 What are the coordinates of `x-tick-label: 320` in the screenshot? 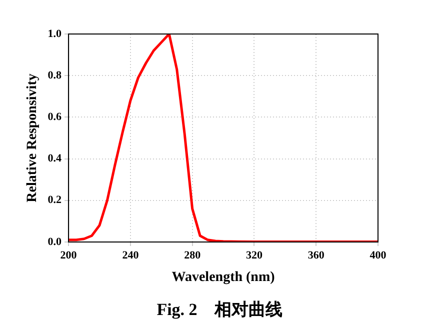 It's located at (254, 255).